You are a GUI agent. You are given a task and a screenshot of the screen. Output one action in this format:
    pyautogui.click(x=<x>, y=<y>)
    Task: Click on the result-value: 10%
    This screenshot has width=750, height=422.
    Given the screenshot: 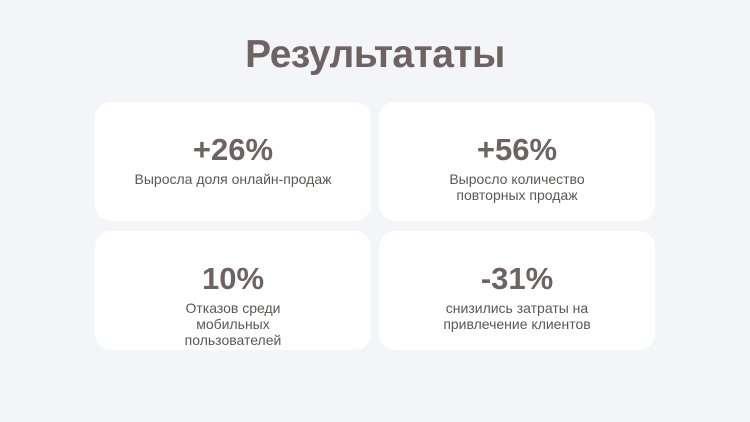 What is the action you would take?
    pyautogui.click(x=233, y=278)
    